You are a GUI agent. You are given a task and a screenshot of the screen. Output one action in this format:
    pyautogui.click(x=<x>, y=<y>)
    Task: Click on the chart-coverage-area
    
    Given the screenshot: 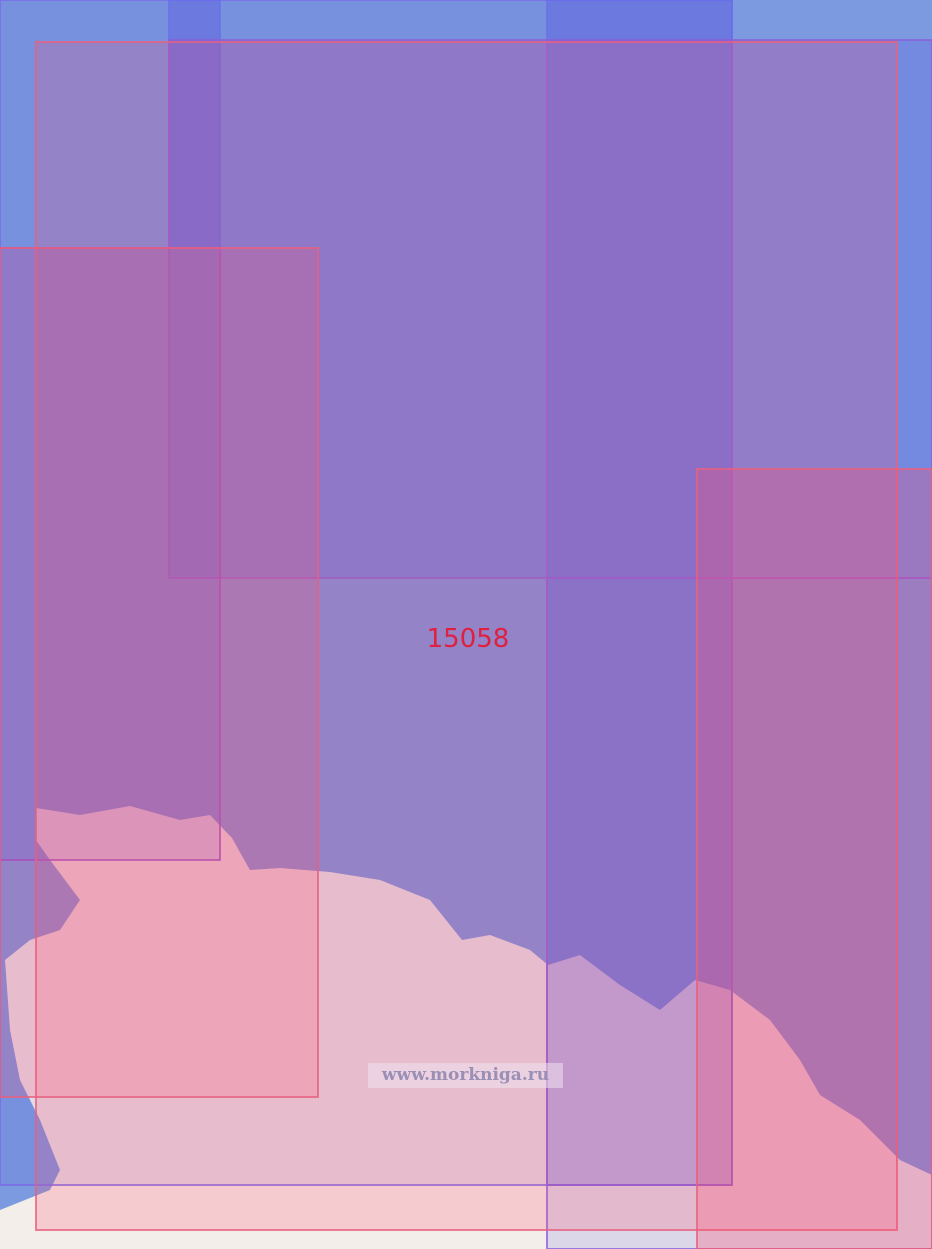 What is the action you would take?
    pyautogui.click(x=639, y=21)
    